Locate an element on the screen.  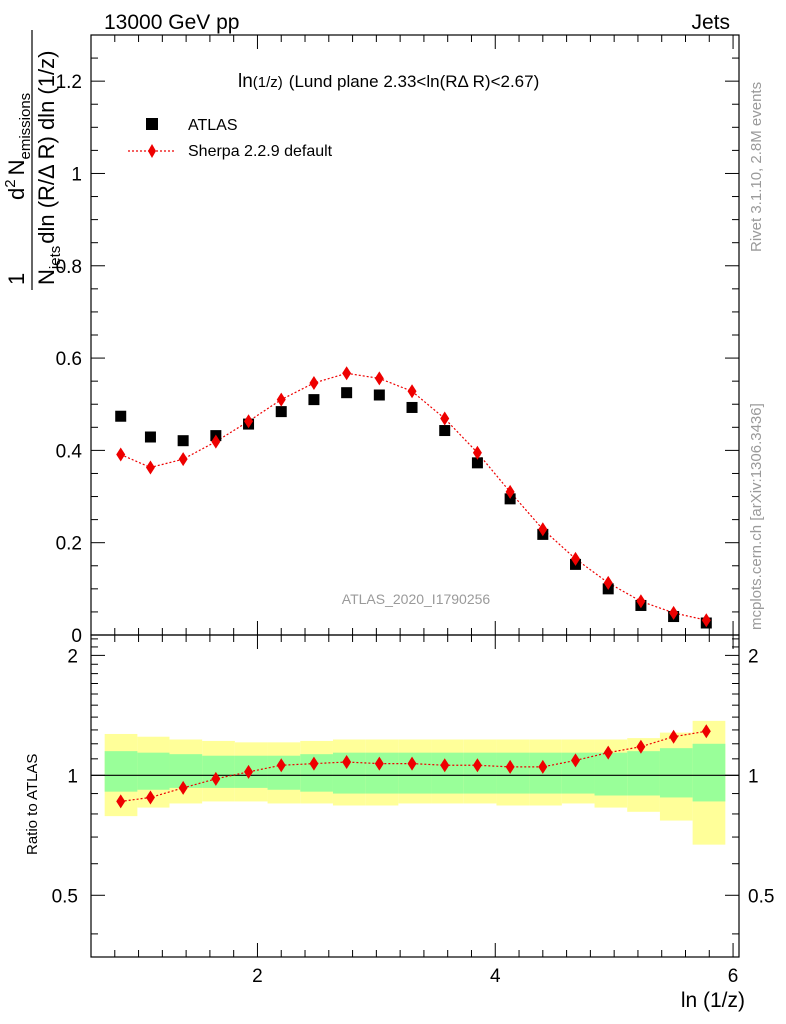
legend-atlas-label: ATLAS is located at coordinates (213, 125).